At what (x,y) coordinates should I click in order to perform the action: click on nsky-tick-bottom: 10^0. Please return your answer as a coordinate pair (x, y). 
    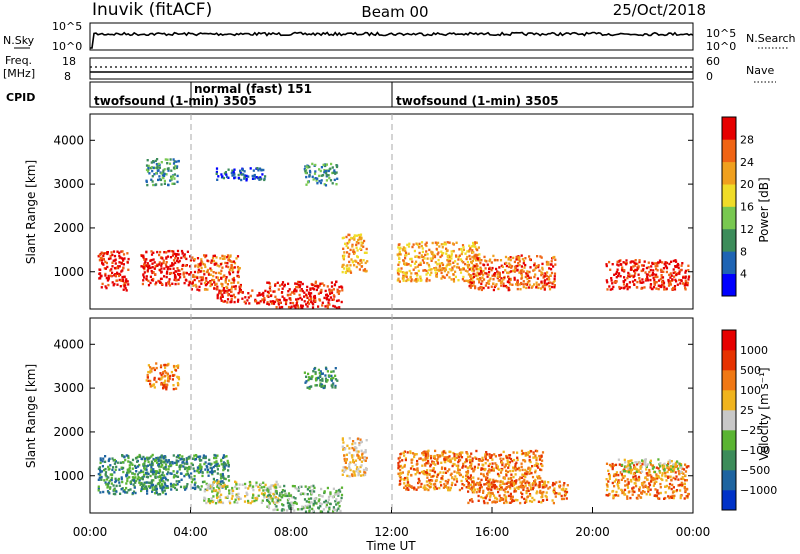
    Looking at the image, I should click on (67, 46).